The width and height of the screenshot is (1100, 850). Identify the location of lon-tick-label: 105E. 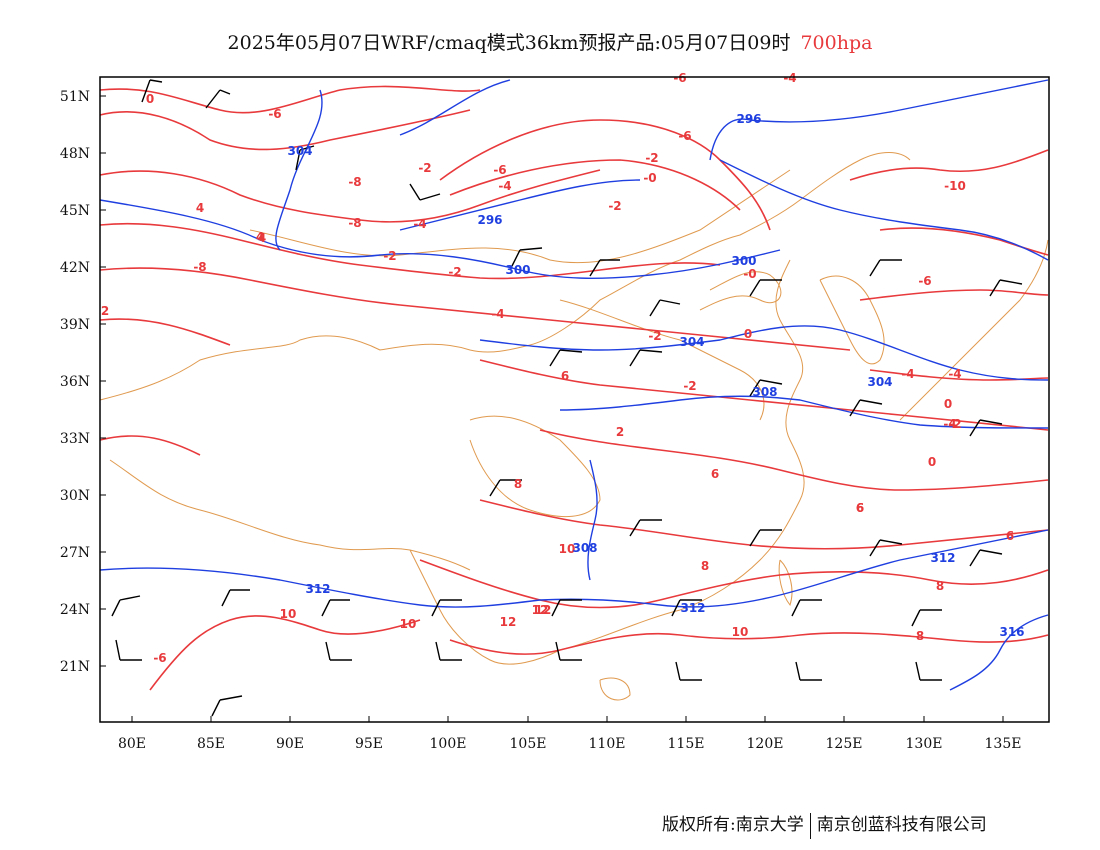
(528, 744).